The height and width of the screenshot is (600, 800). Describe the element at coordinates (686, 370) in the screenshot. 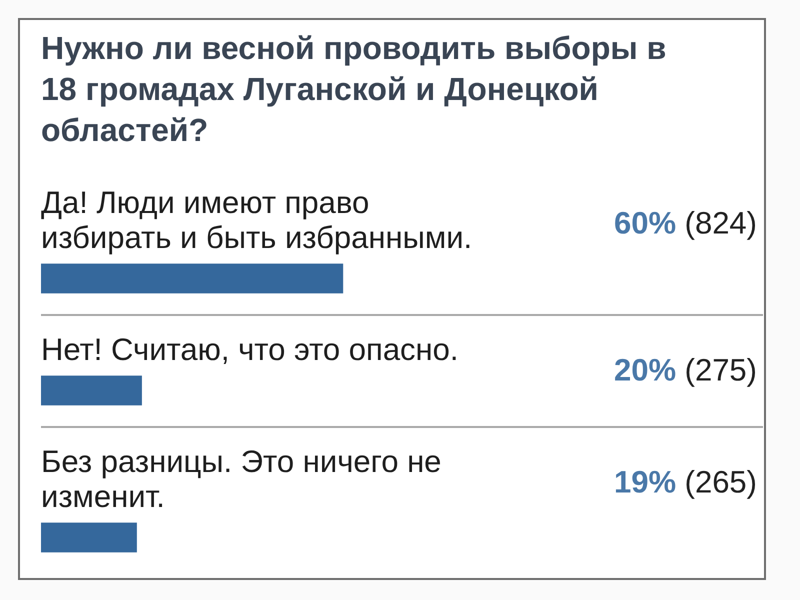

I see `data-label: 20% (275)` at that location.